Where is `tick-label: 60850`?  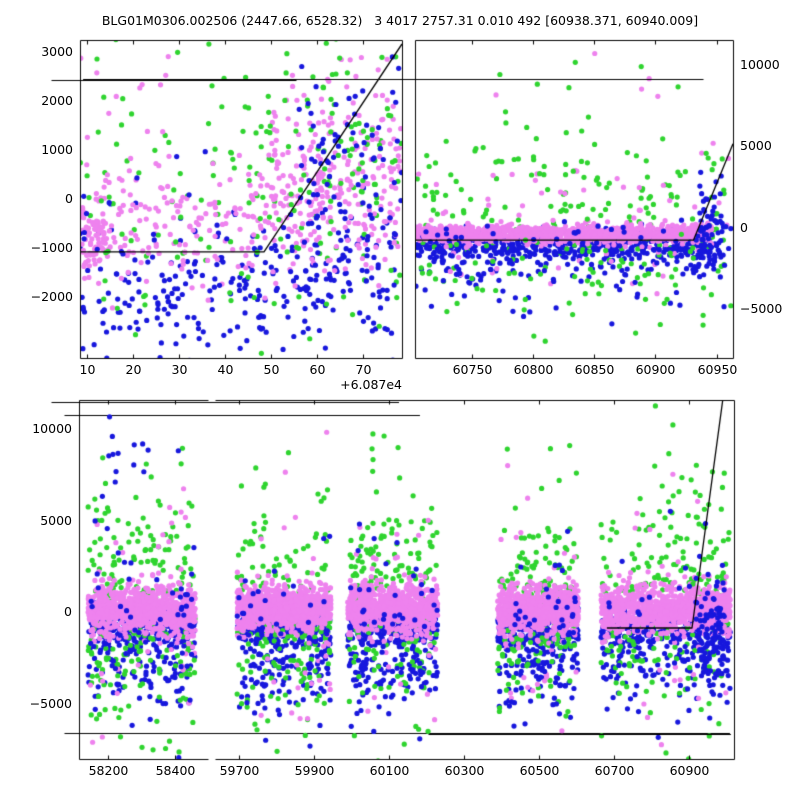
tick-label: 60850 is located at coordinates (594, 369).